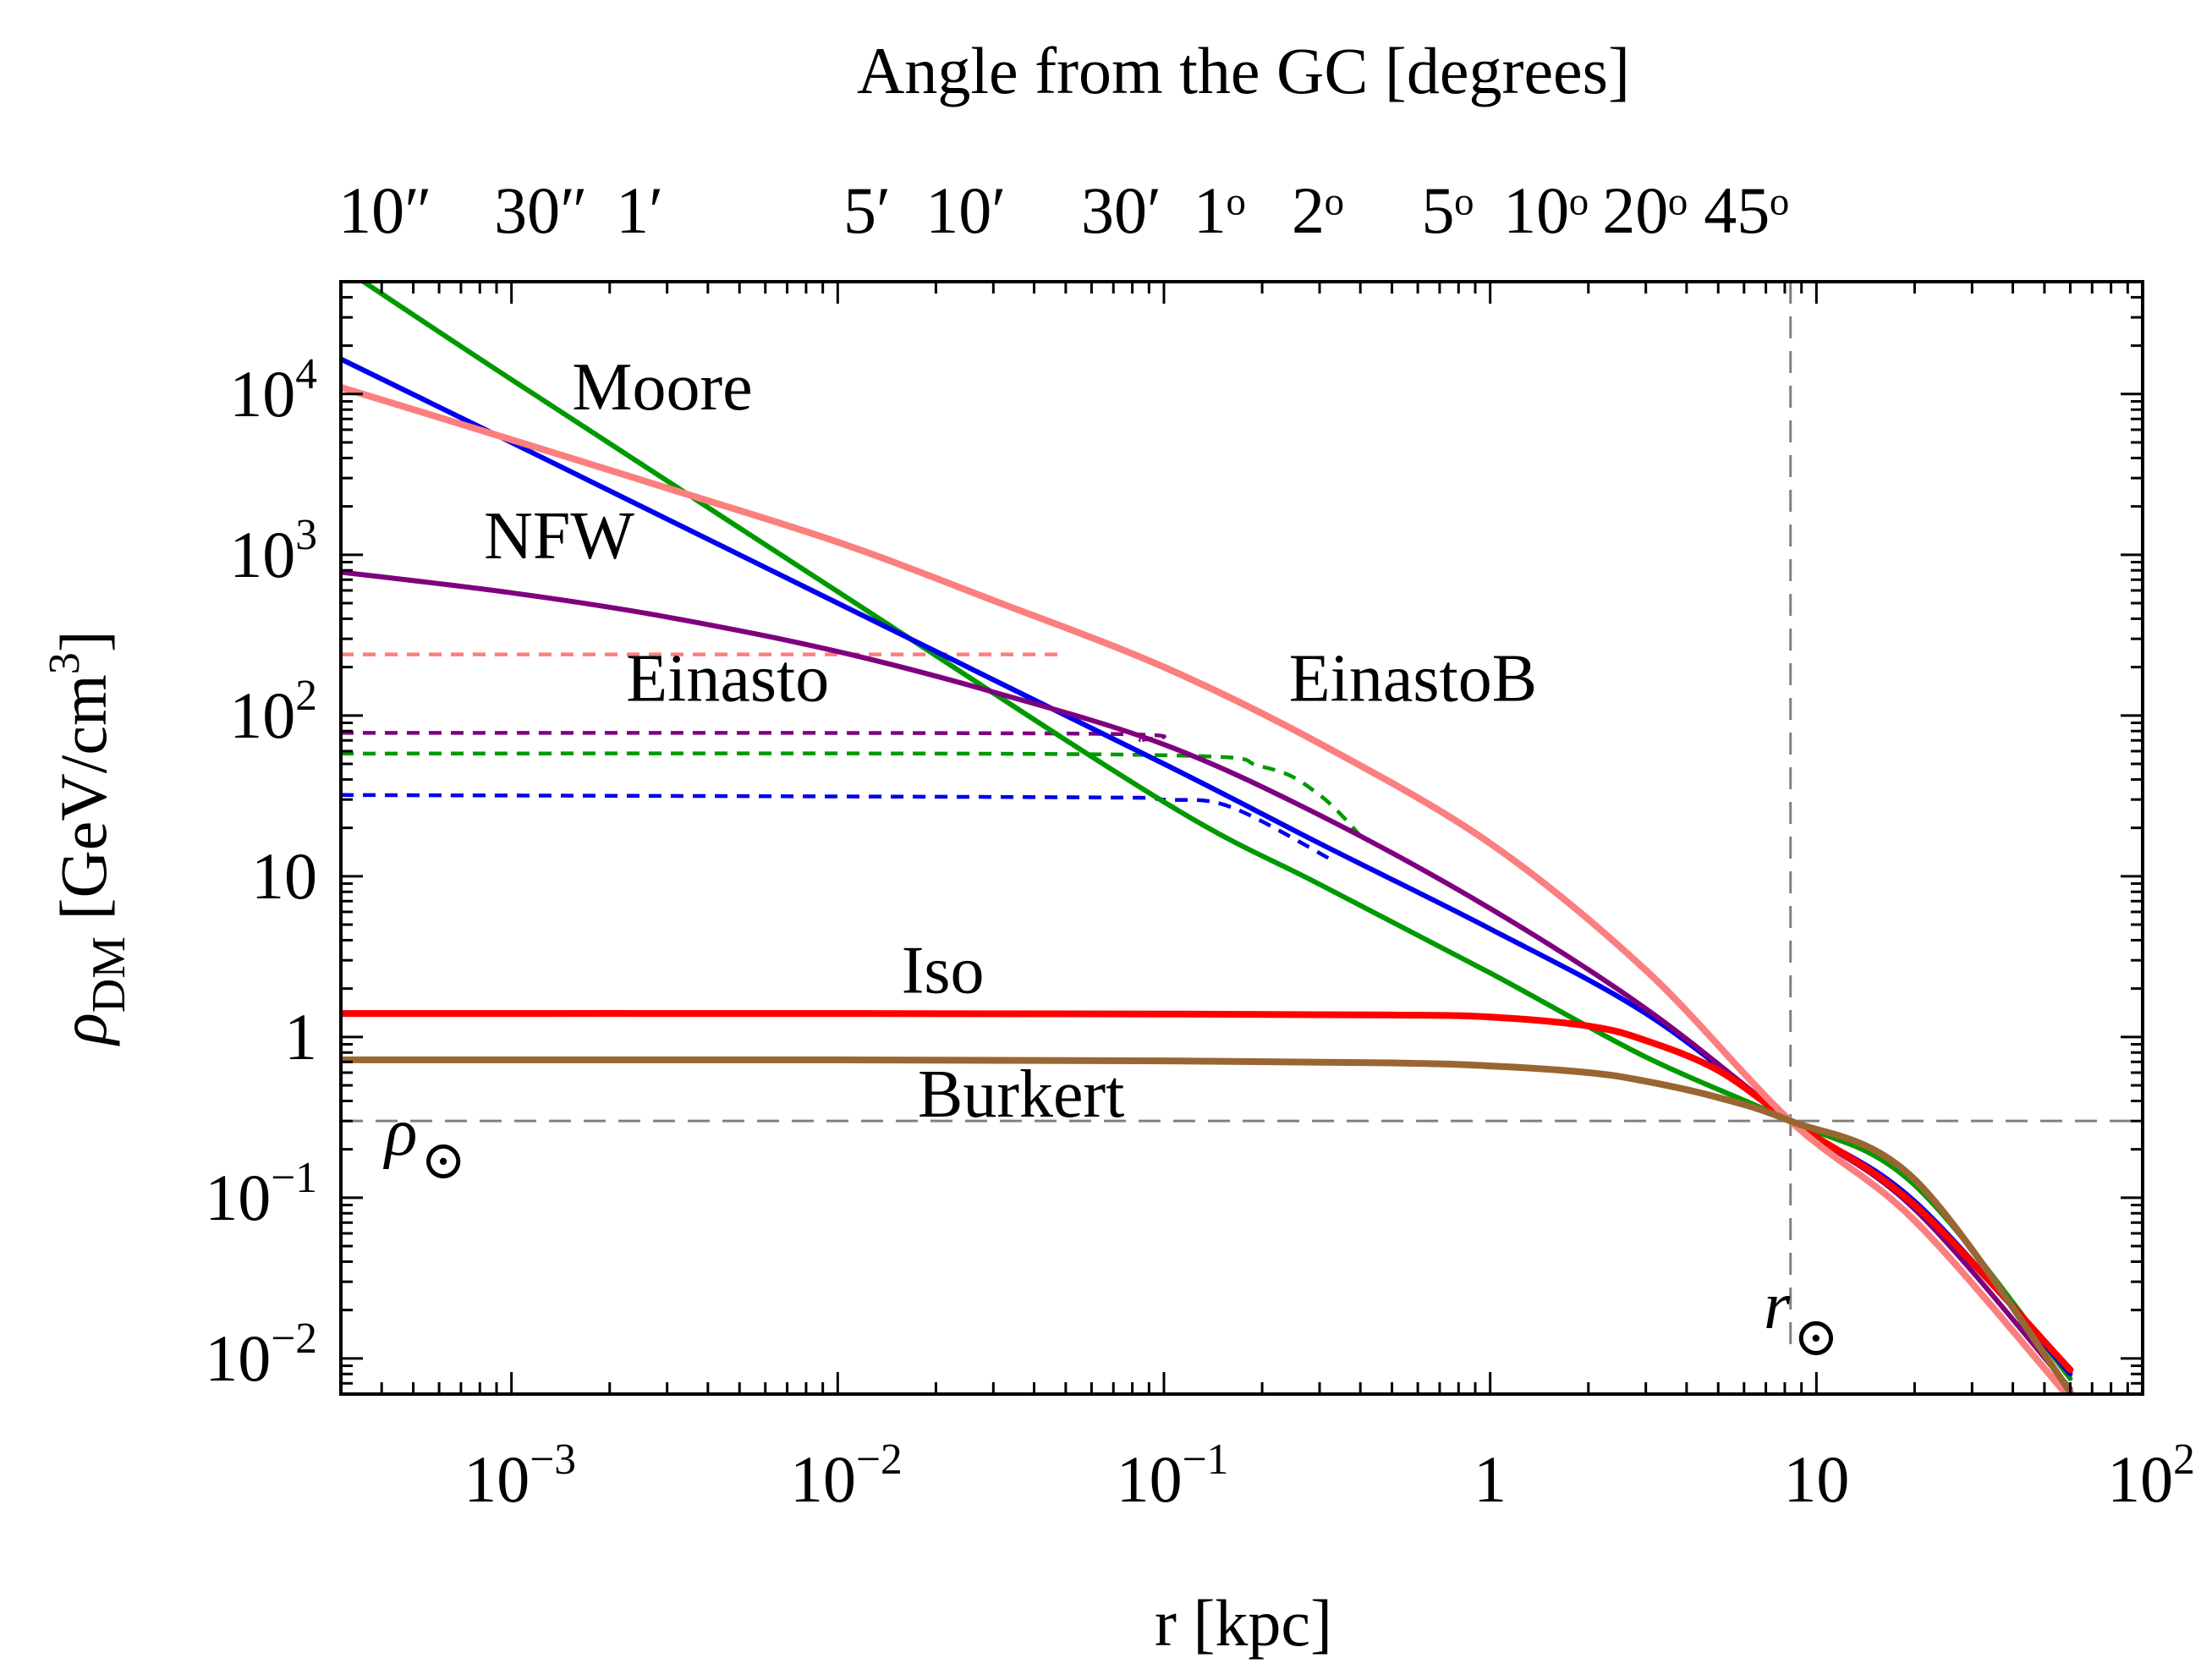 This screenshot has width=2212, height=1680. What do you see at coordinates (284, 876) in the screenshot?
I see `y-tick-label: 10` at bounding box center [284, 876].